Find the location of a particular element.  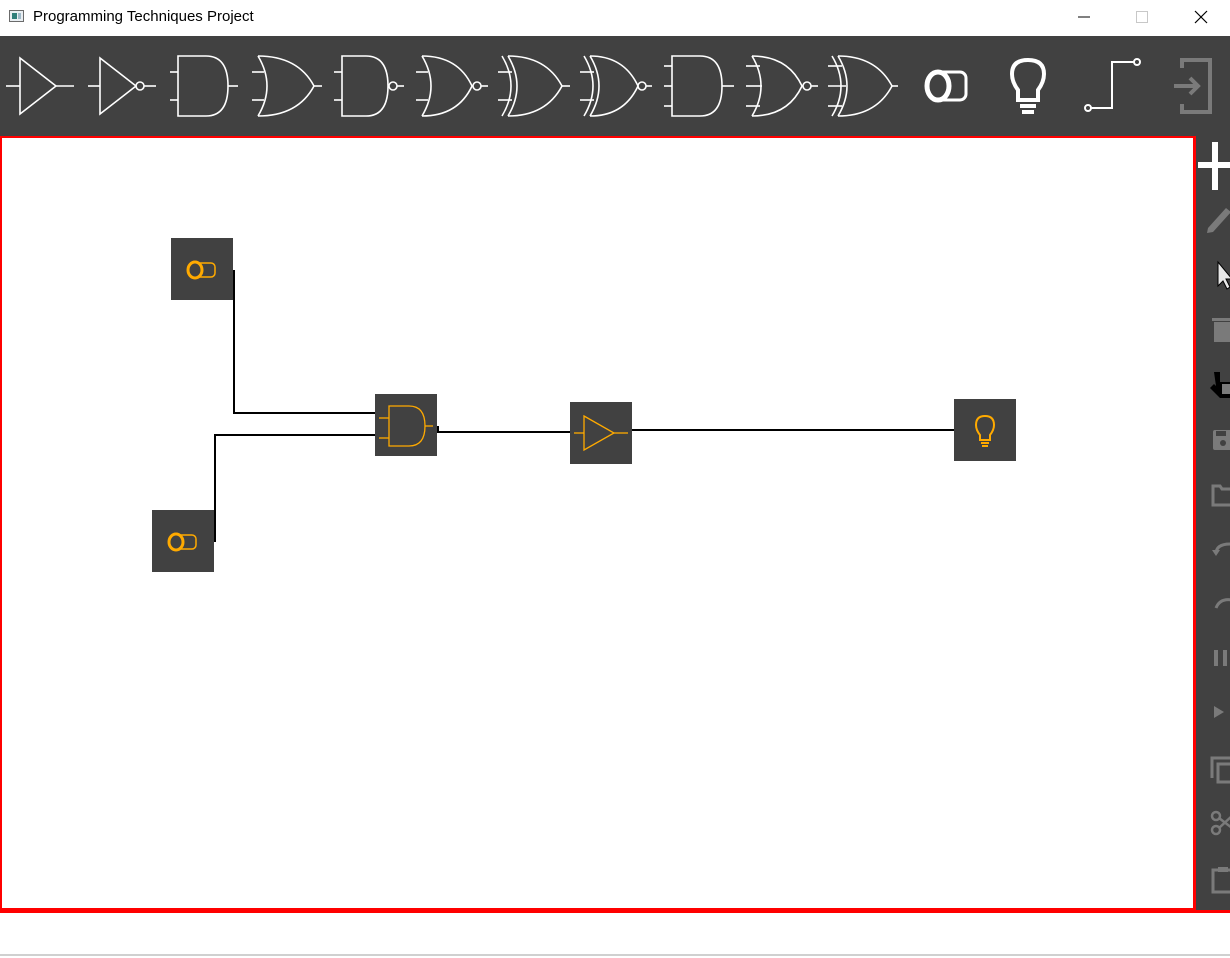

and3-gate-icon is located at coordinates (699, 86).